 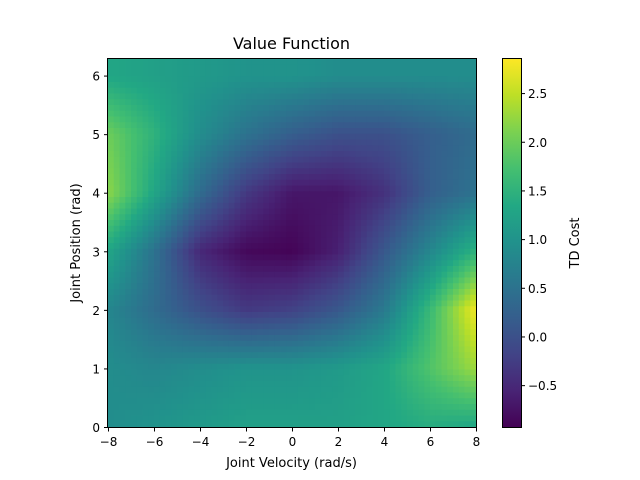 What do you see at coordinates (247, 442) in the screenshot?
I see `x-tick-label: −2` at bounding box center [247, 442].